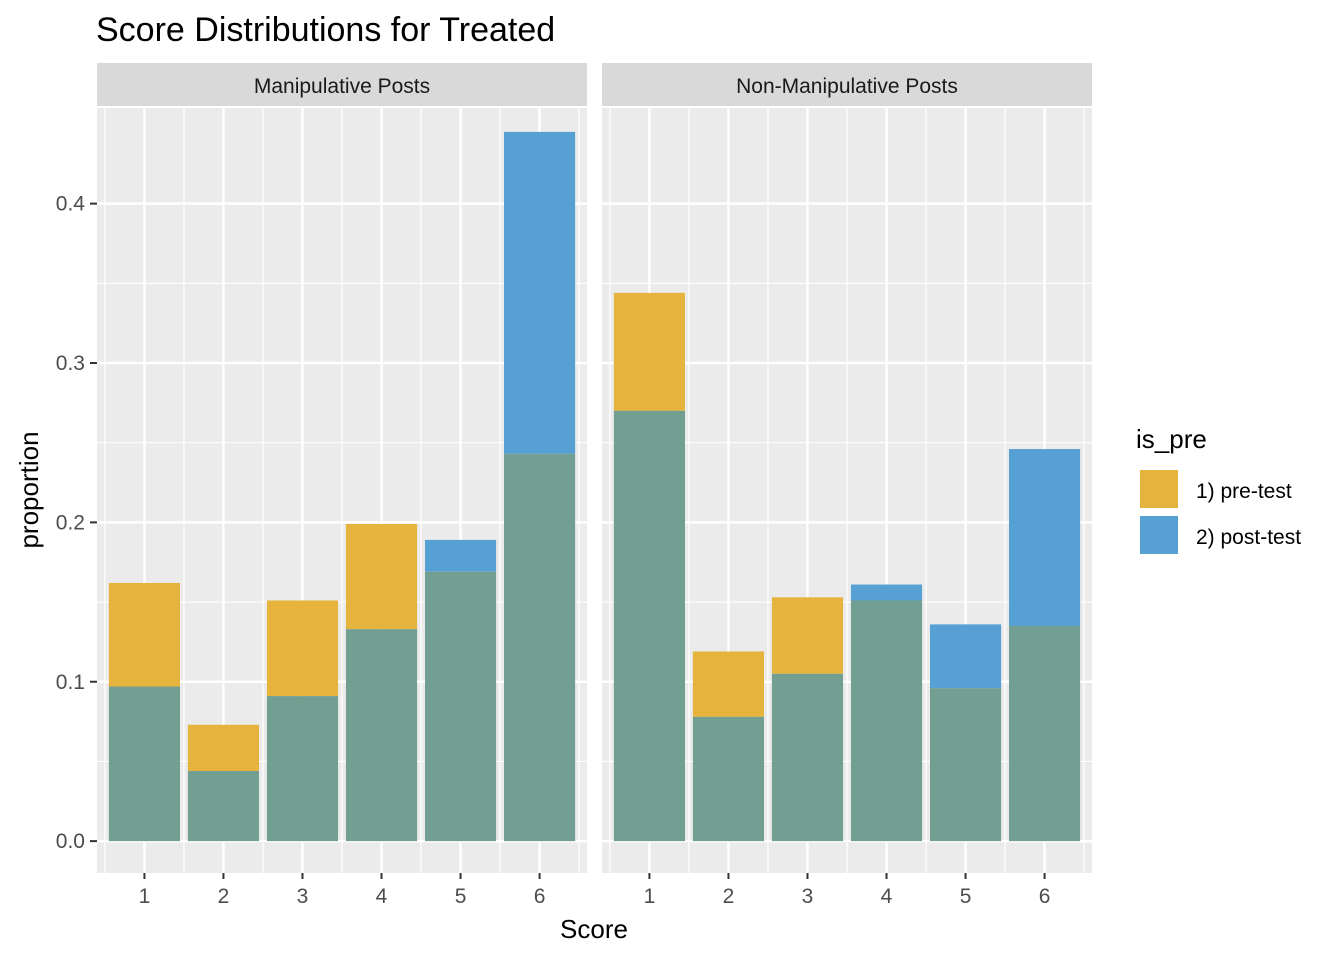 This screenshot has width=1344, height=965. Describe the element at coordinates (70, 841) in the screenshot. I see `y-tick-label: 0.0` at that location.